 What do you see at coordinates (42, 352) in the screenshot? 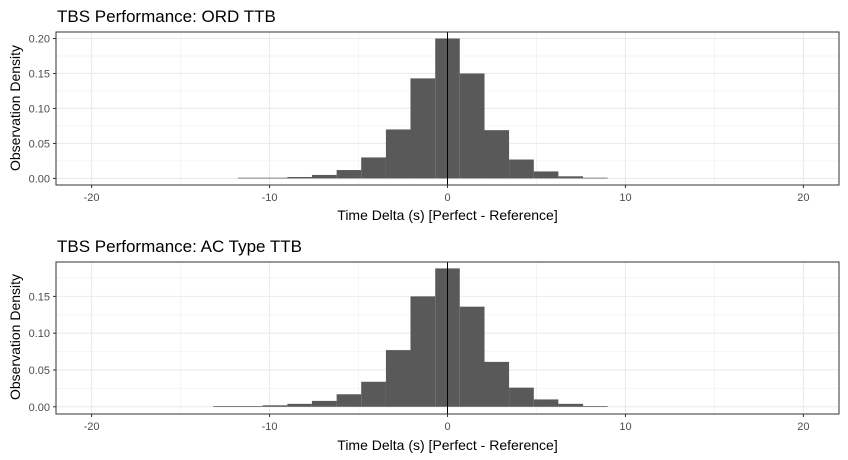
I see `y-axis-ticks: 0.00 0.05 0.10 0.15` at bounding box center [42, 352].